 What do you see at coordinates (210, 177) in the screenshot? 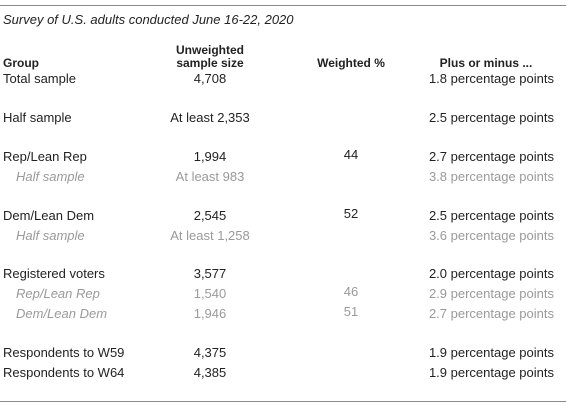
I see `row-sample-size: At least 983` at bounding box center [210, 177].